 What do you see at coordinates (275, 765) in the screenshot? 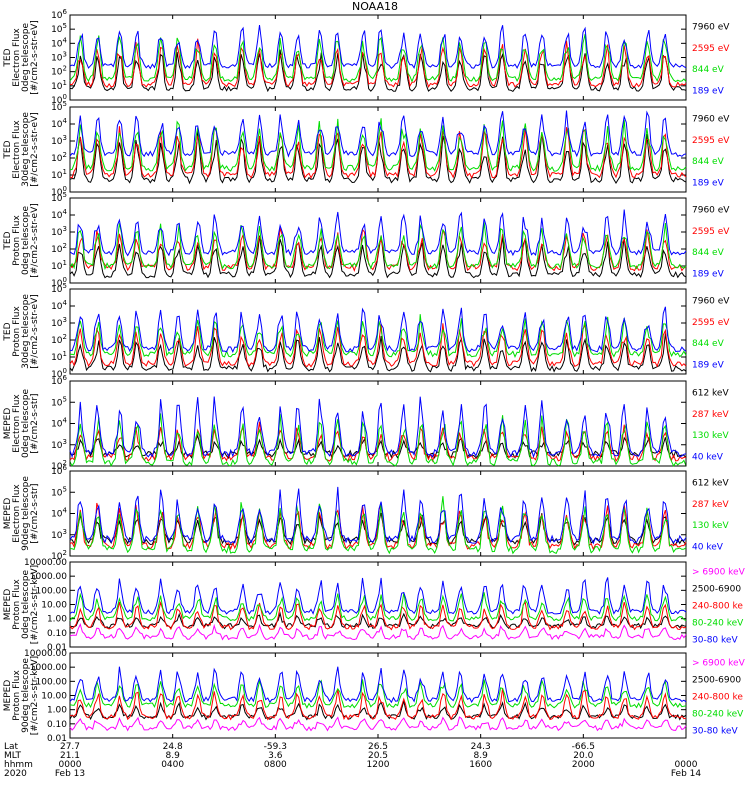
I see `x-tick-label: 0800` at bounding box center [275, 765].